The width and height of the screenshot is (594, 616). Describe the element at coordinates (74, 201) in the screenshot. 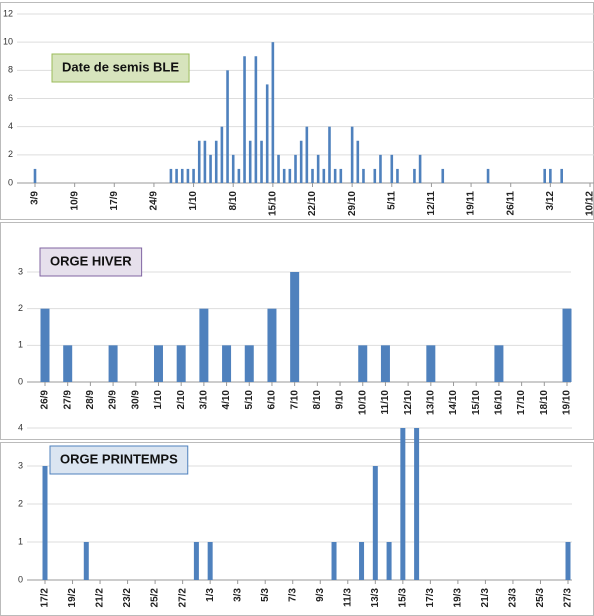

I see `x-tick-label: 10/9` at that location.